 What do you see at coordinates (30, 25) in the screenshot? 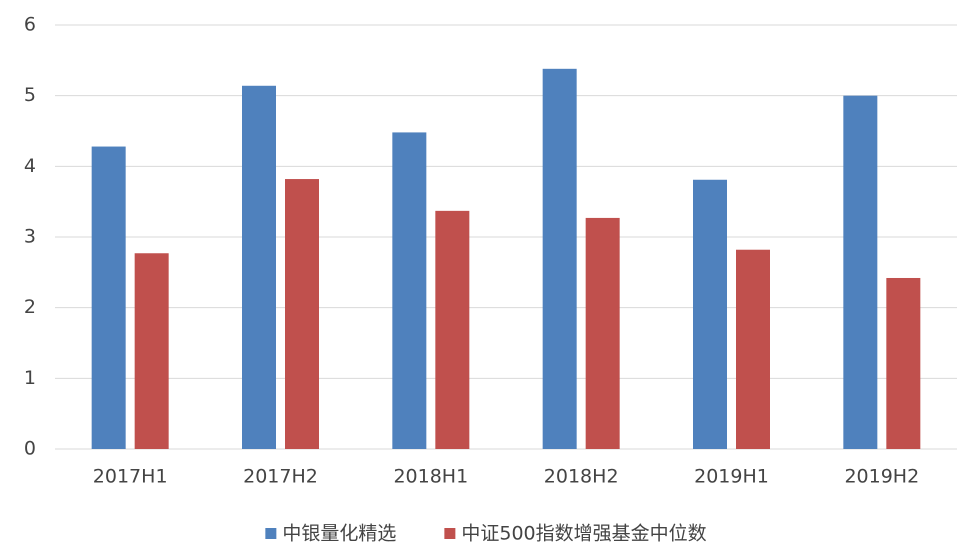
I see `y-tick-label: 6` at bounding box center [30, 25].